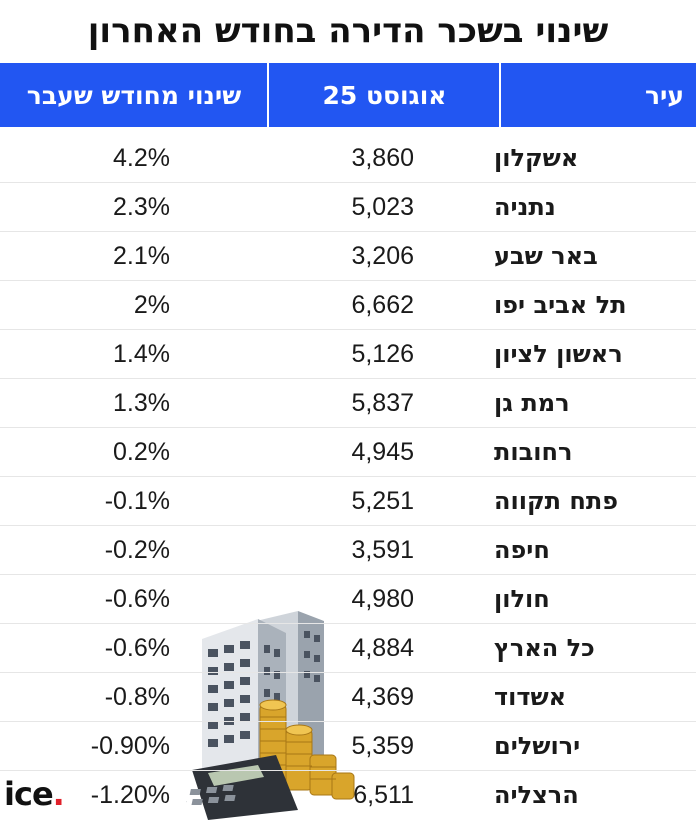 The height and width of the screenshot is (820, 696). What do you see at coordinates (382, 696) in the screenshot?
I see `august-value-cell: 4,369` at bounding box center [382, 696].